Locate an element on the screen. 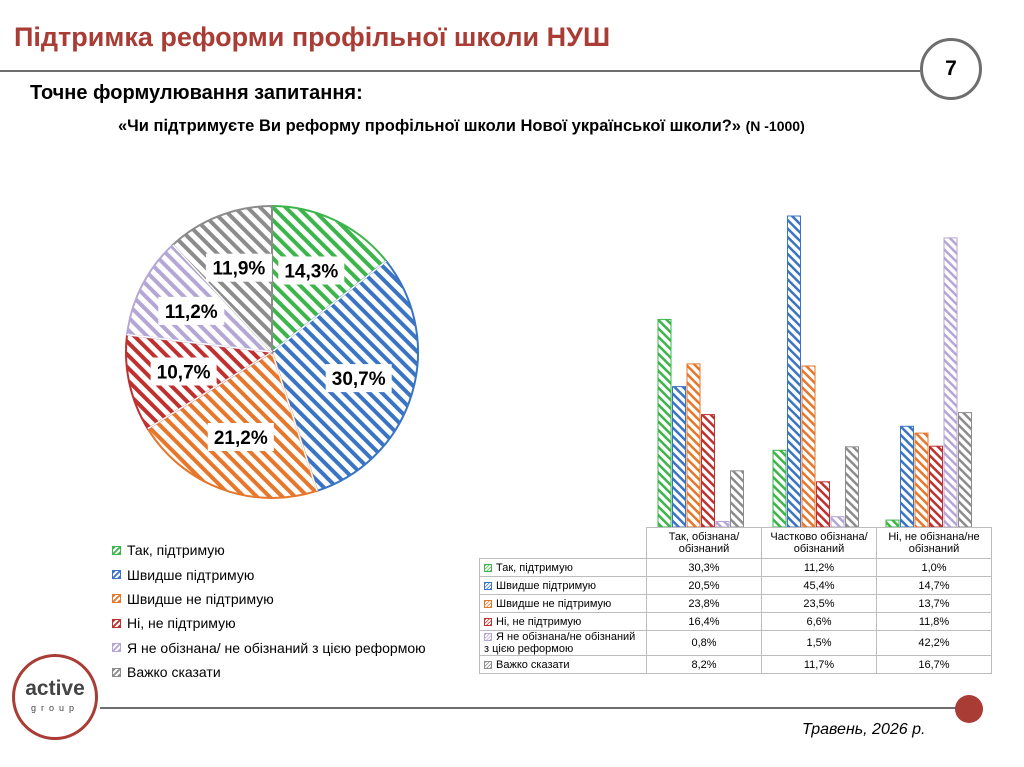 The width and height of the screenshot is (1024, 767). table-row: Швидше підтримую 20,5% 45,4% 14,7% is located at coordinates (735, 585).